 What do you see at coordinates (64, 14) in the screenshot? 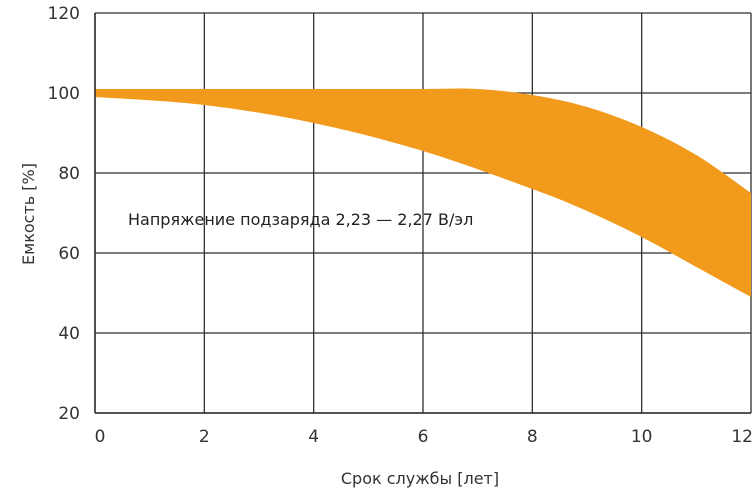
I see `y-tick-label: 120` at bounding box center [64, 14].